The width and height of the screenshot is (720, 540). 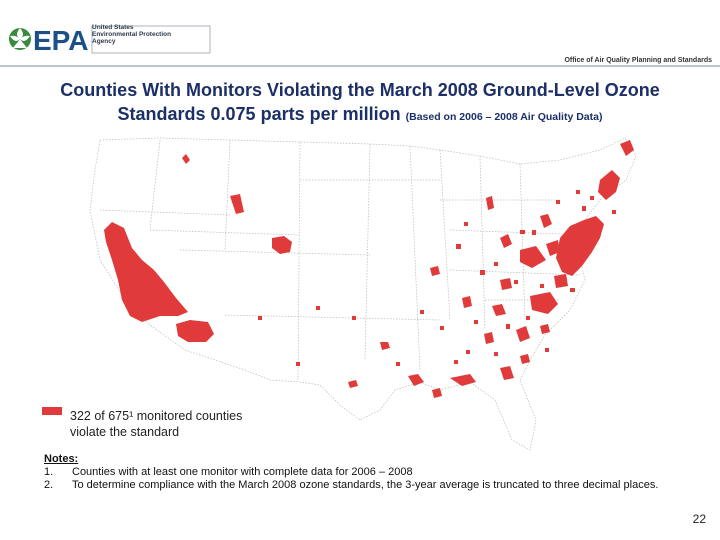 I want to click on county-cluster-kansas-city, so click(x=435, y=271).